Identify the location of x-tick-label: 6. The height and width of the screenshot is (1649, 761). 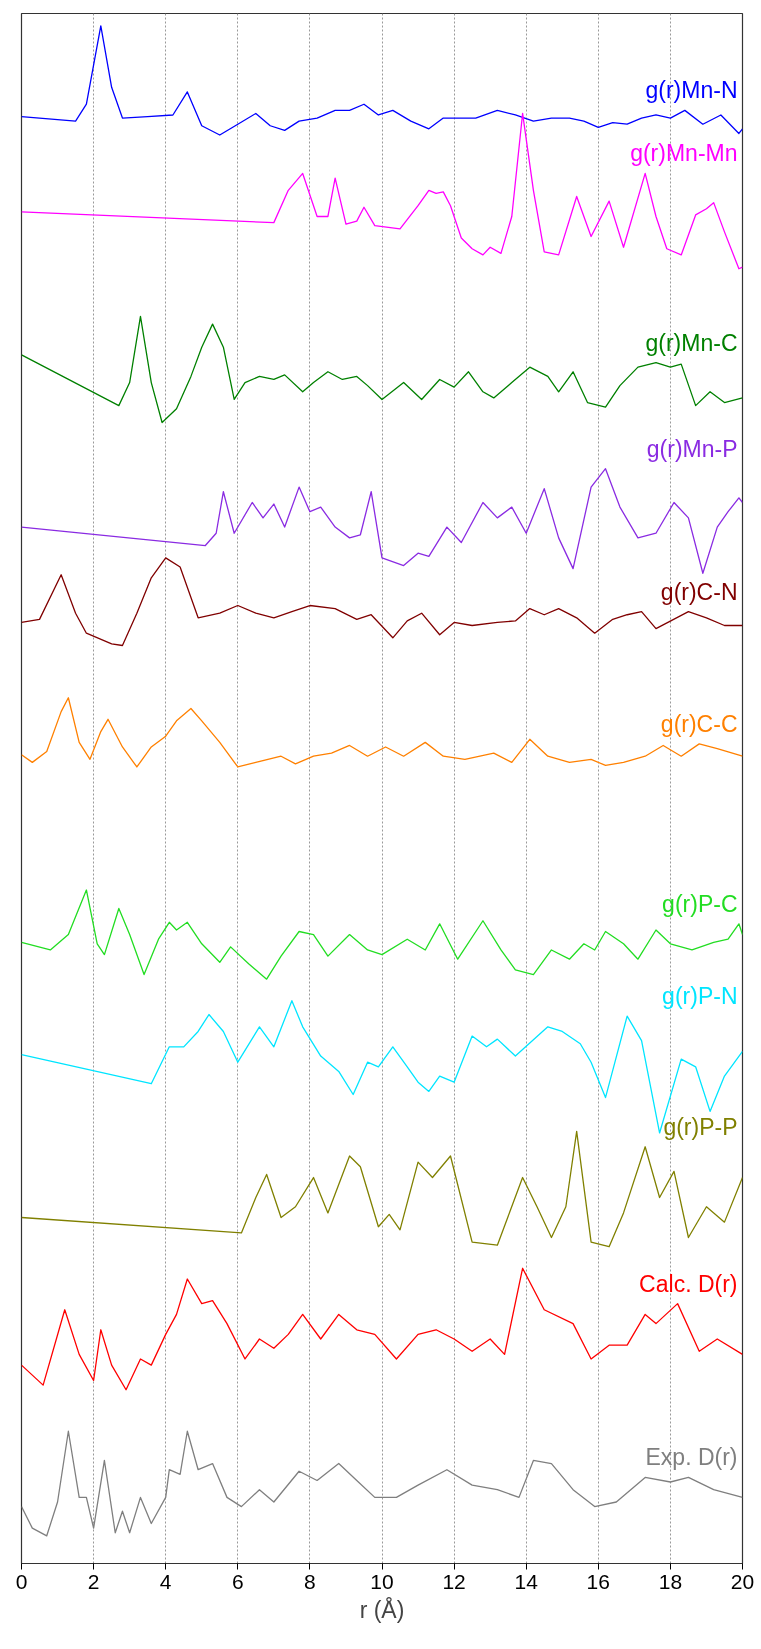
(237, 1581).